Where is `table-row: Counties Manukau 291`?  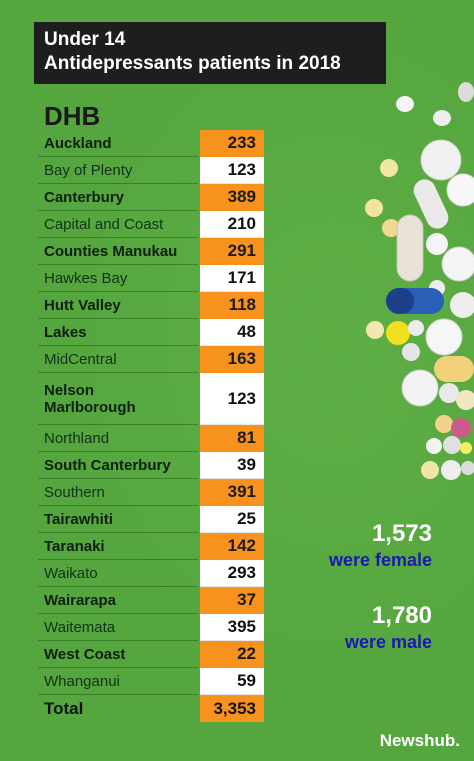 table-row: Counties Manukau 291 is located at coordinates (151, 251).